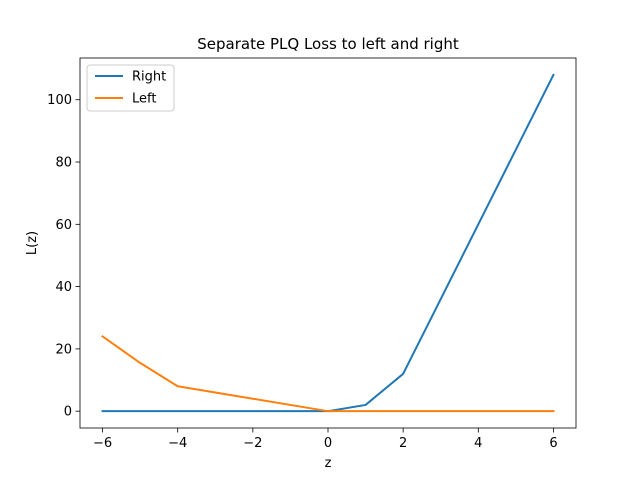  I want to click on x-axis-label: z, so click(328, 463).